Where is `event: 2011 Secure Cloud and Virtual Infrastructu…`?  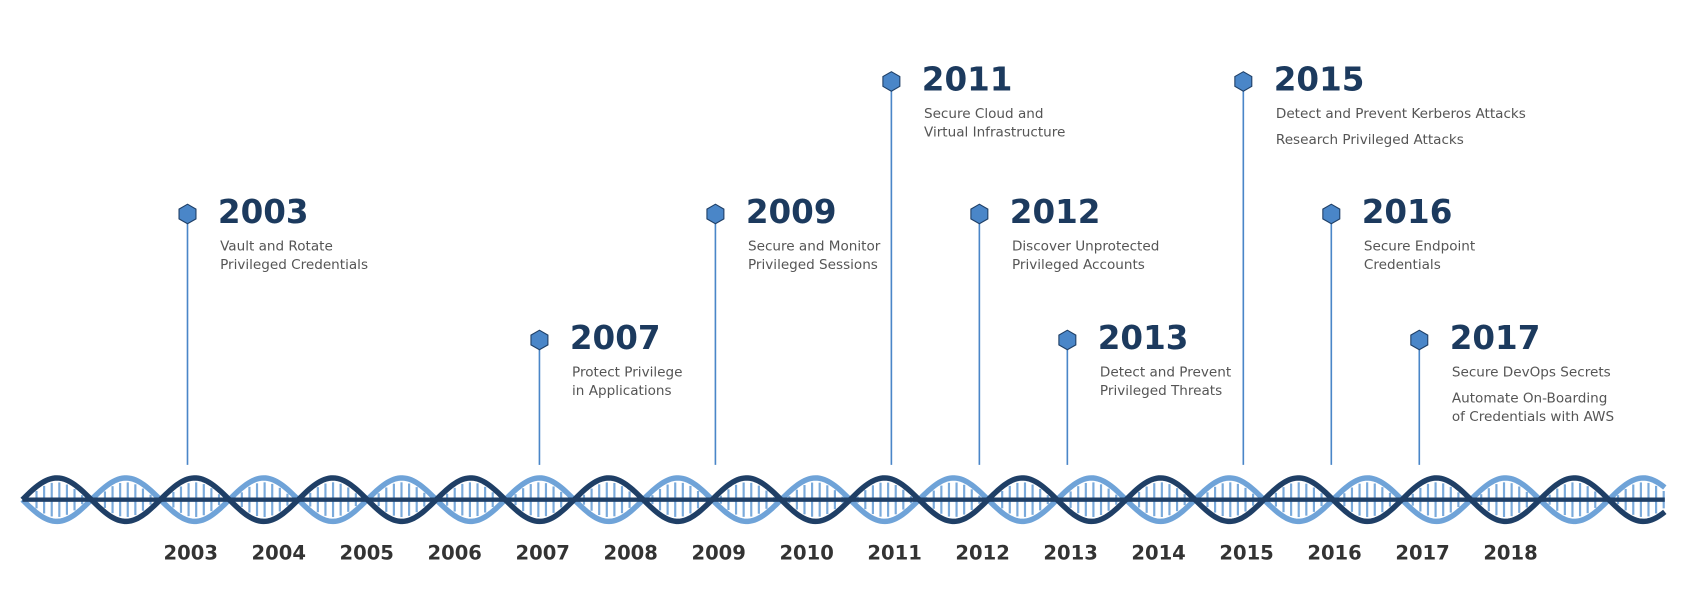
event: 2011 Secure Cloud and Virtual Infrastructu… is located at coordinates (973, 262).